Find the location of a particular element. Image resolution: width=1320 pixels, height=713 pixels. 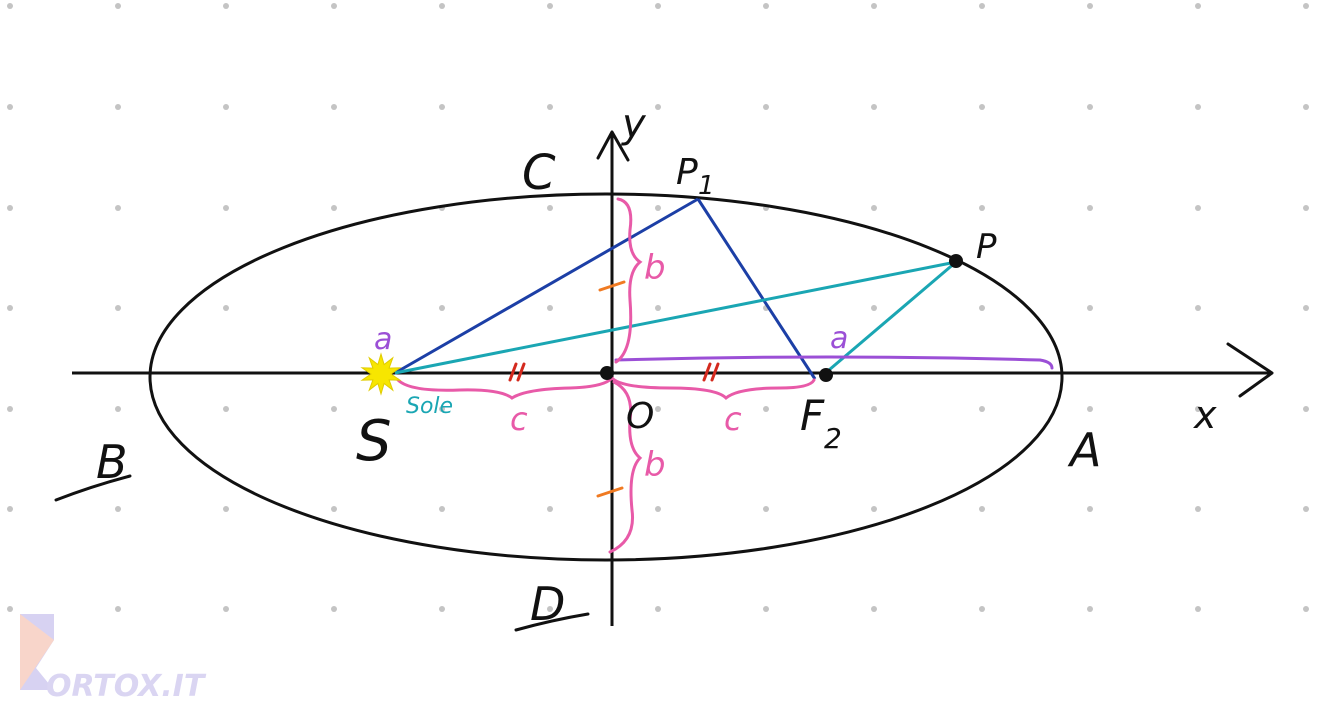

line-p-f2 is located at coordinates (892, 316).